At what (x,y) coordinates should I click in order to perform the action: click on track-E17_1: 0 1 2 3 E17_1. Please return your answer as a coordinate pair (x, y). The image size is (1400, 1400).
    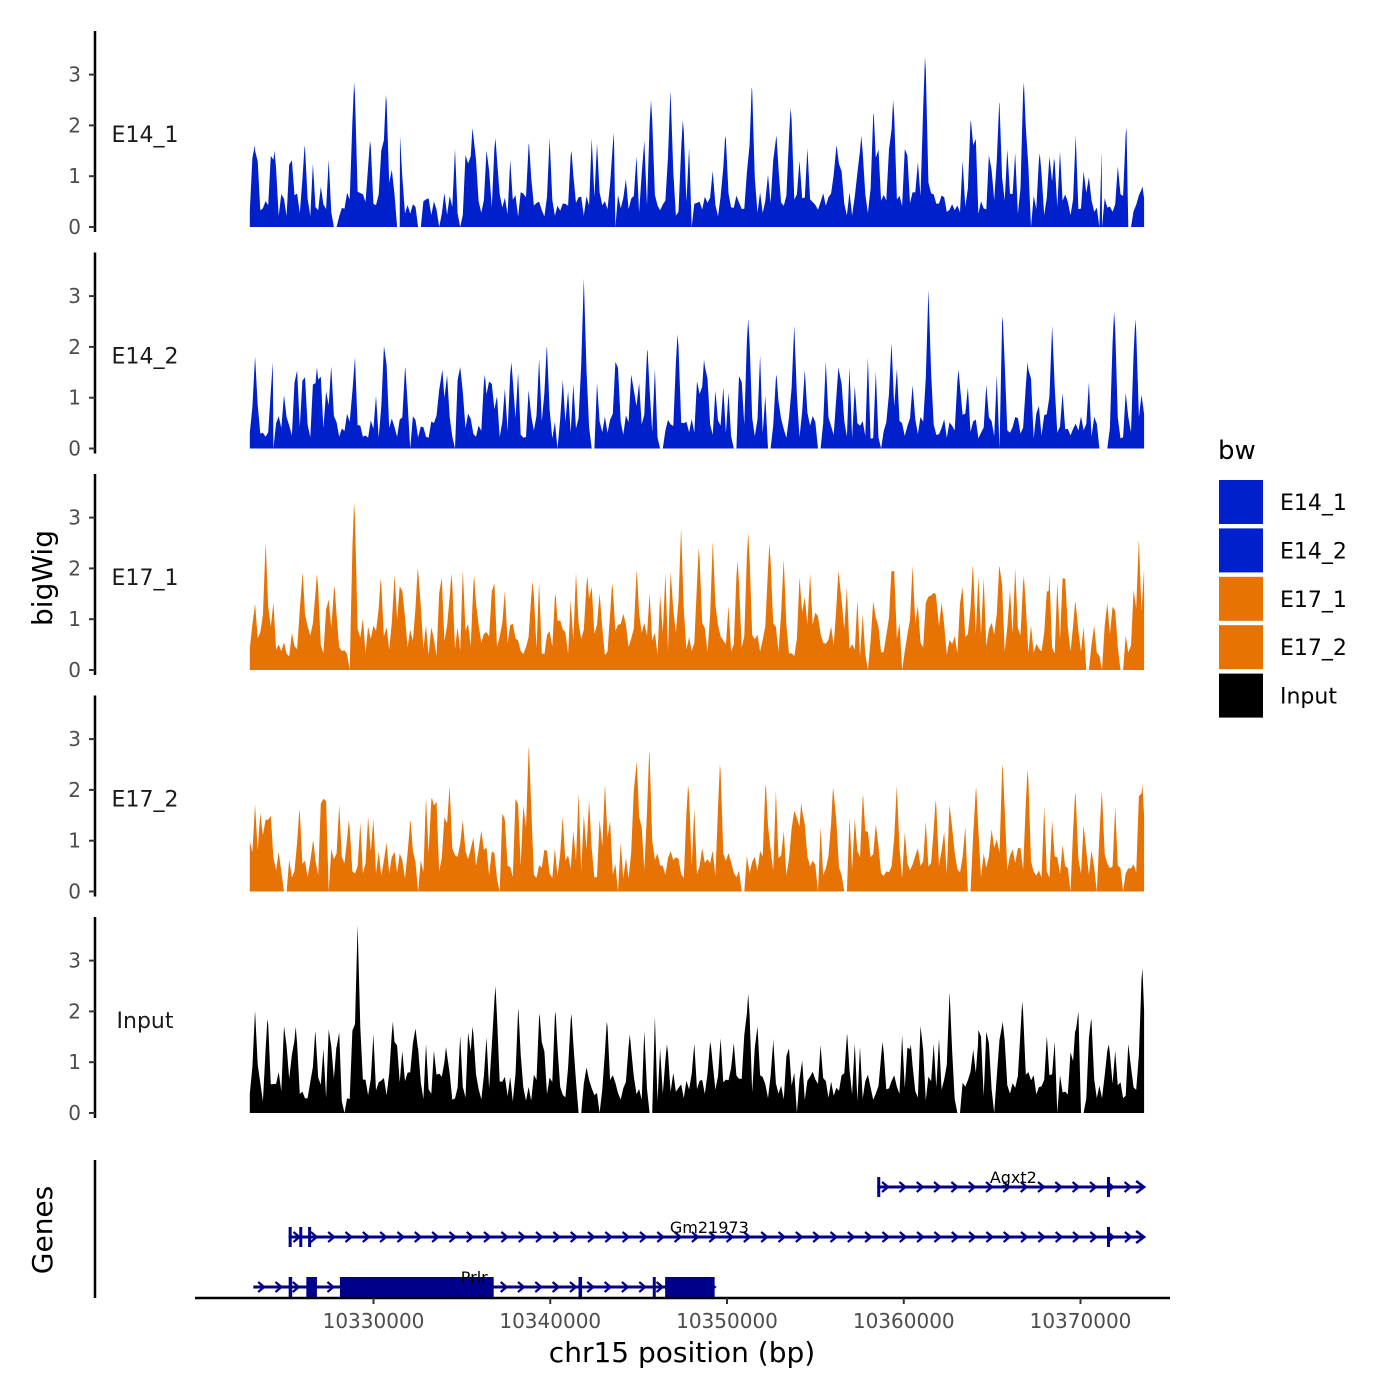
    Looking at the image, I should click on (606, 578).